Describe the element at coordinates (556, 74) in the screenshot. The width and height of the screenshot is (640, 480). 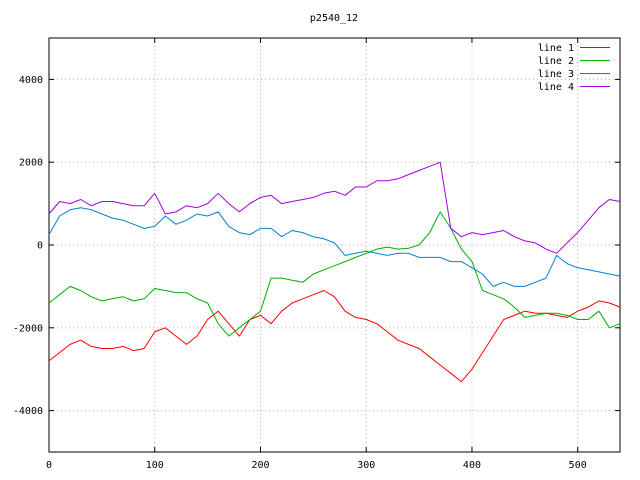
I see `legend-label-3: line 3` at that location.